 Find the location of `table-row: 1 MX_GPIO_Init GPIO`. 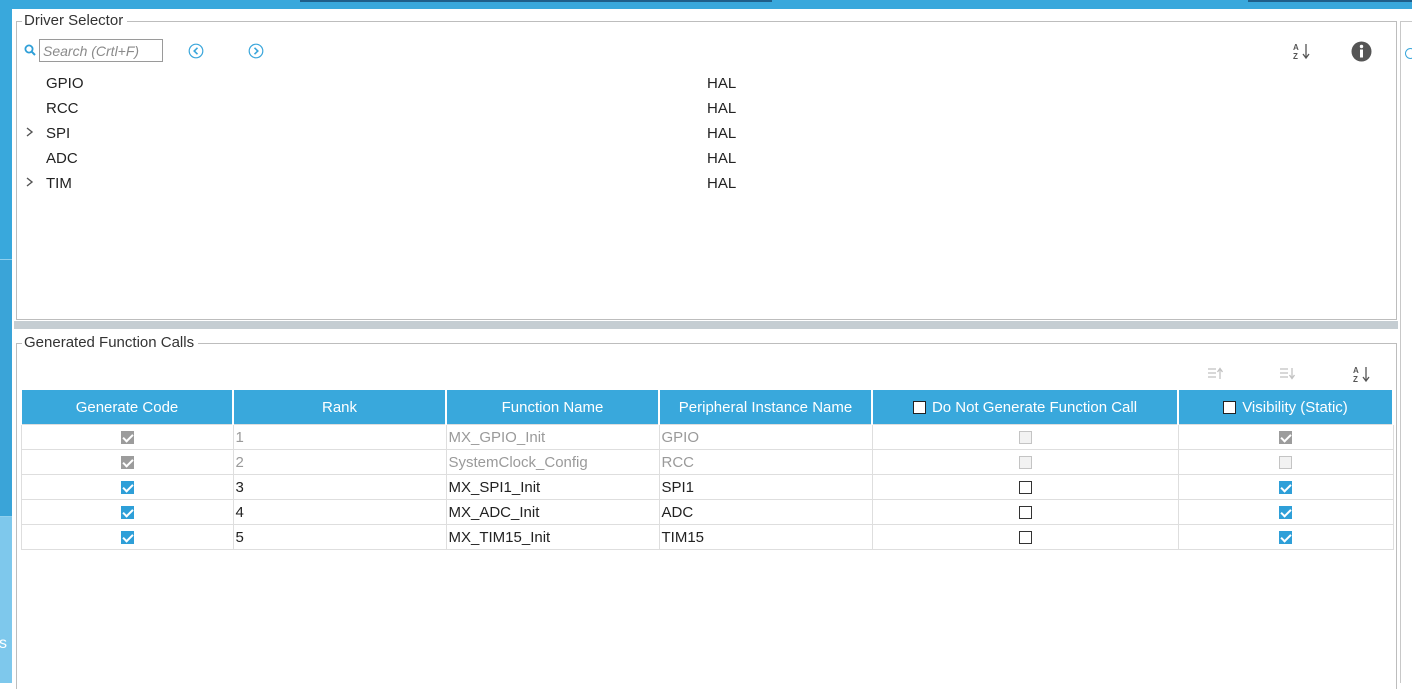

table-row: 1 MX_GPIO_Init GPIO is located at coordinates (707, 437).